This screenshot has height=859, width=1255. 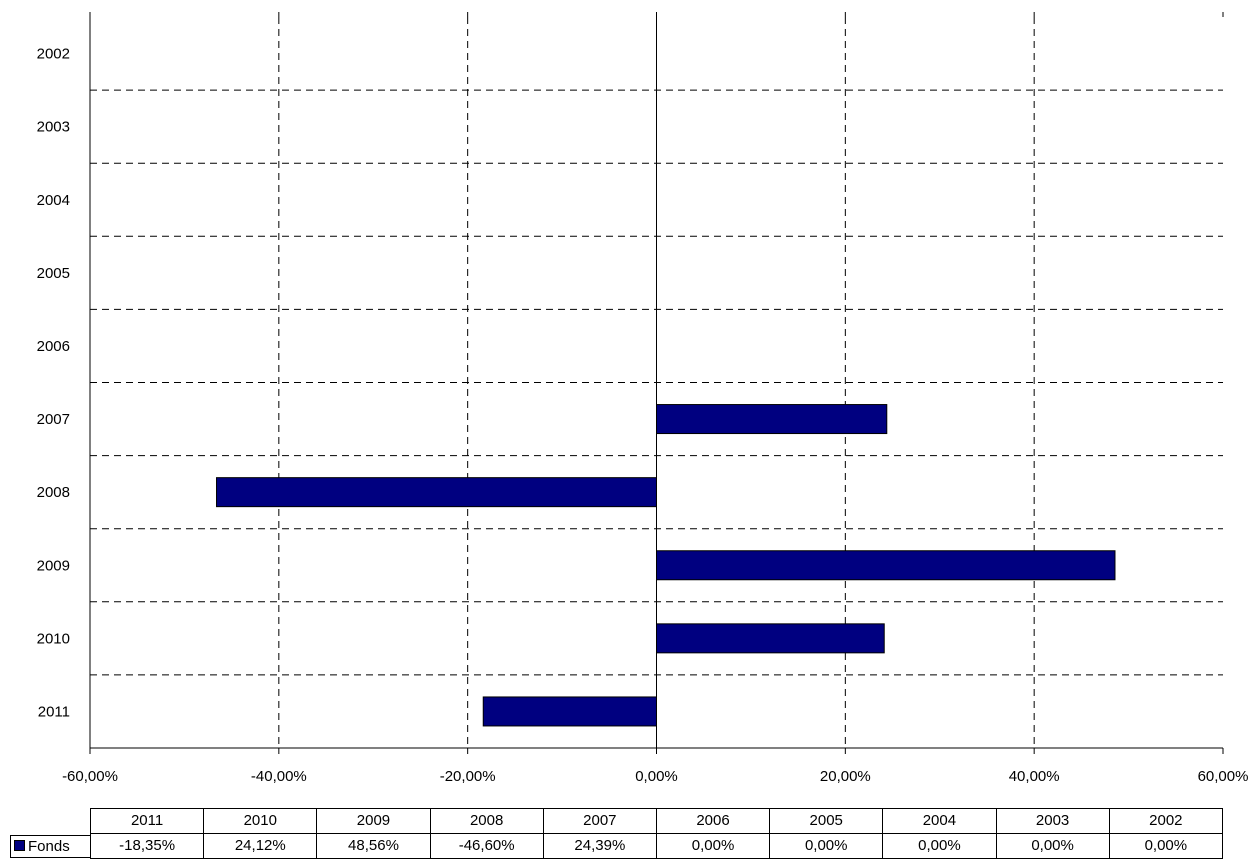 I want to click on legend-entry: Fonds, so click(x=50, y=846).